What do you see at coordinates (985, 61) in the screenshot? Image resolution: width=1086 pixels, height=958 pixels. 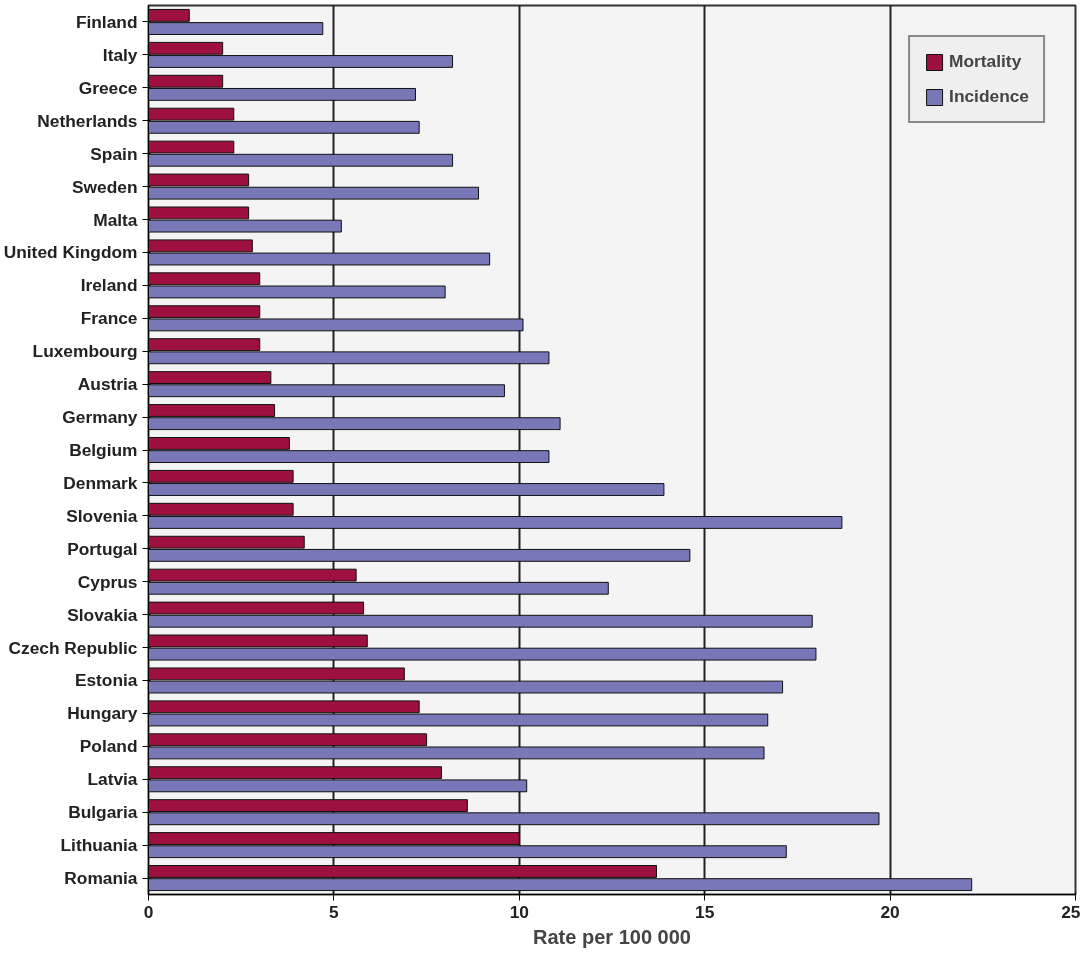 I see `legend-label: Mortality` at bounding box center [985, 61].